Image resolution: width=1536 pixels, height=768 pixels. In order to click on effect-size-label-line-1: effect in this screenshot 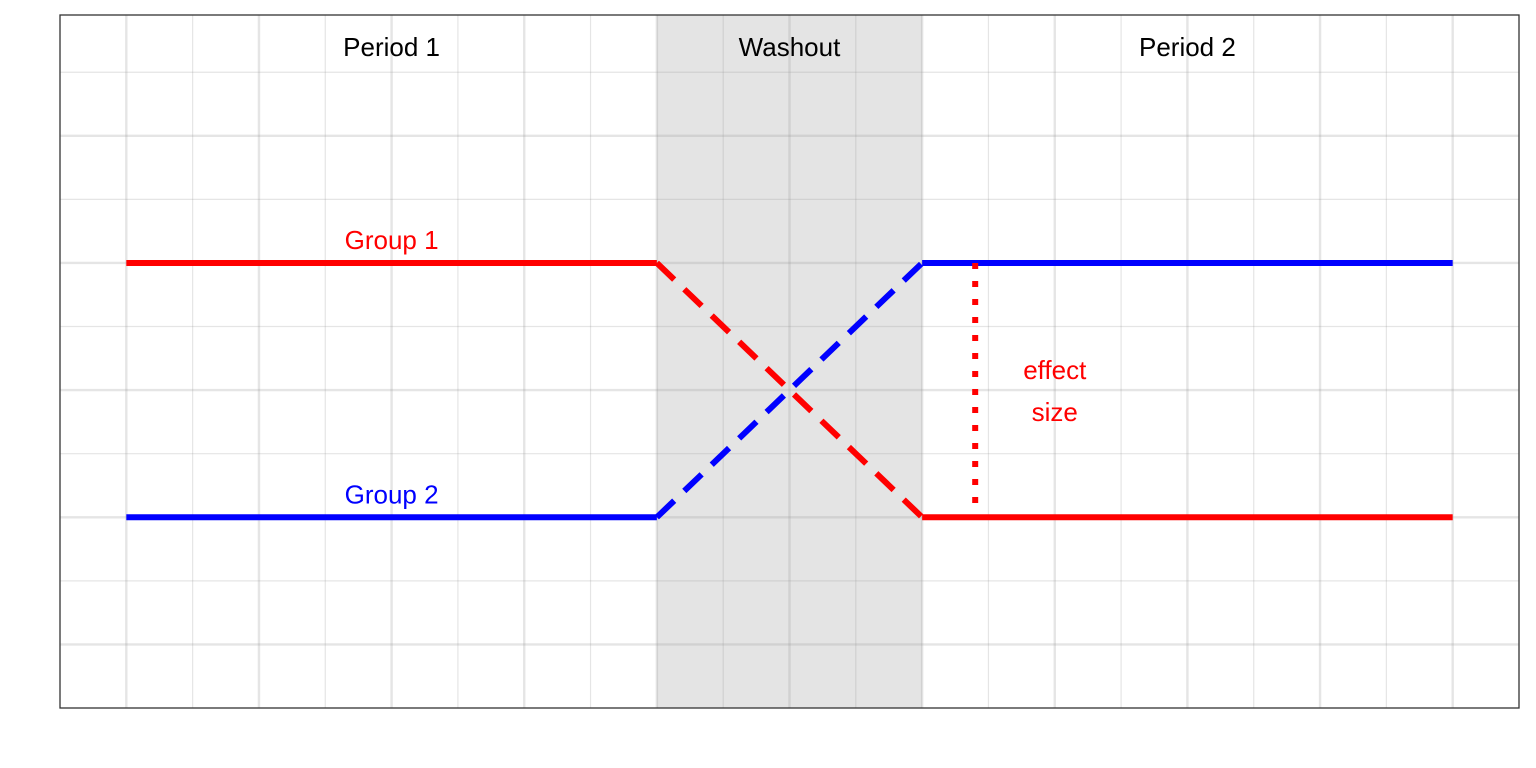, I will do `click(1055, 370)`.